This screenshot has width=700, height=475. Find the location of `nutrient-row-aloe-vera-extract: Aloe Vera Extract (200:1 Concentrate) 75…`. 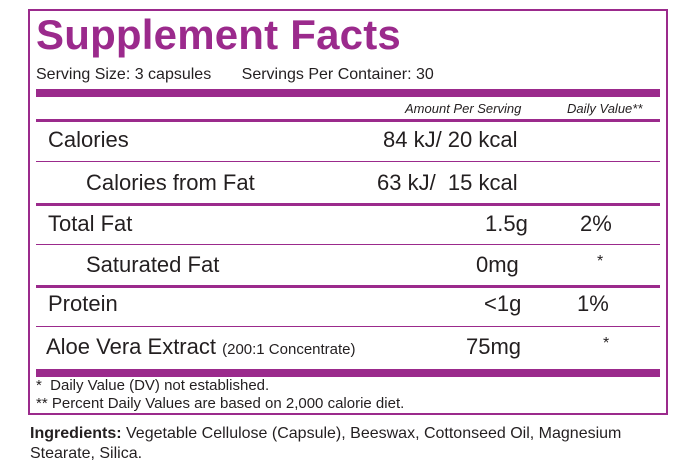

nutrient-row-aloe-vera-extract: Aloe Vera Extract (200:1 Concentrate) 75… is located at coordinates (348, 356).